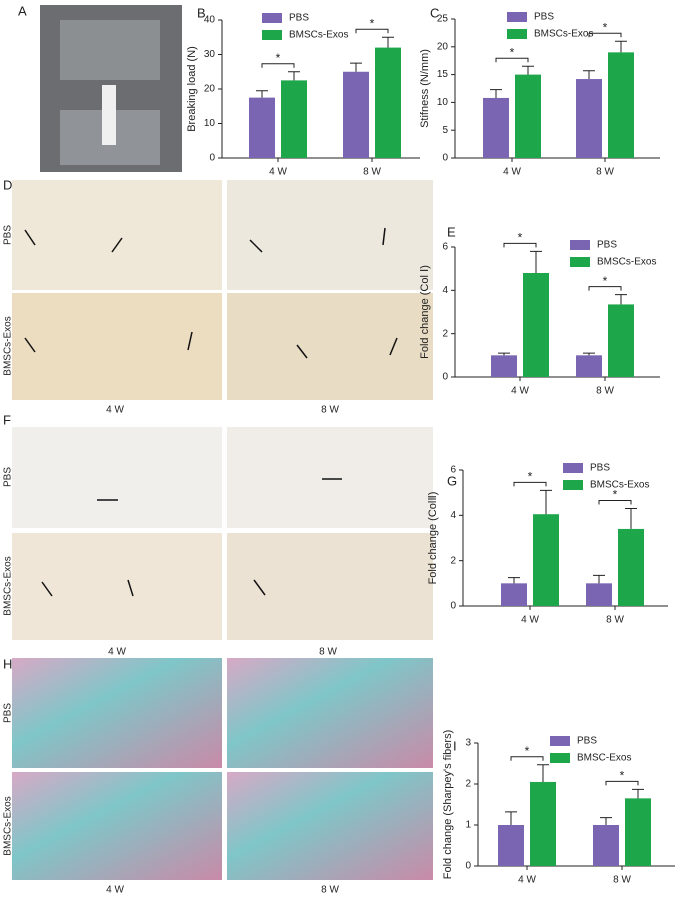  Describe the element at coordinates (604, 758) in the screenshot. I see `legend-label: BMSC-Exos` at that location.